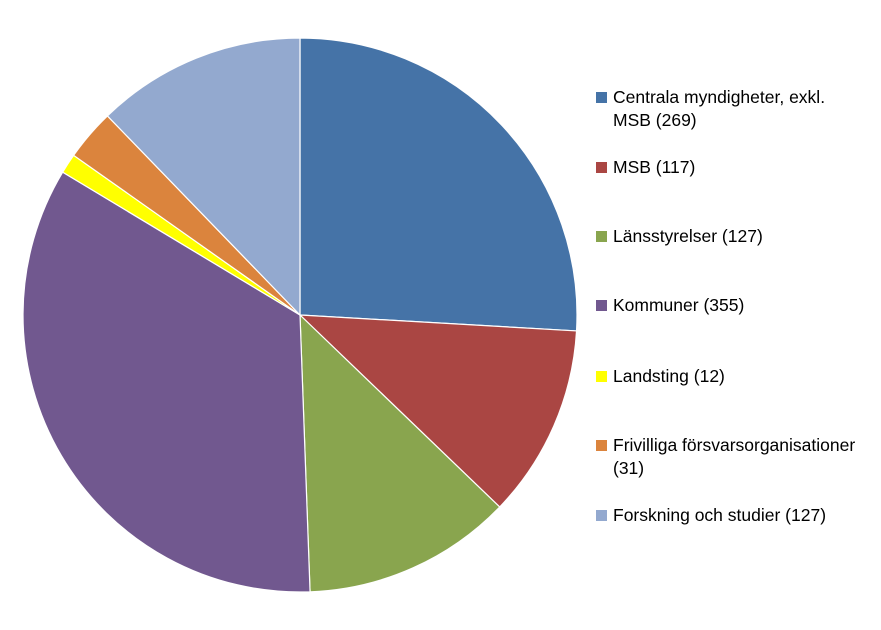 The height and width of the screenshot is (630, 881). I want to click on legend-item-msb: MSB (117), so click(645, 167).